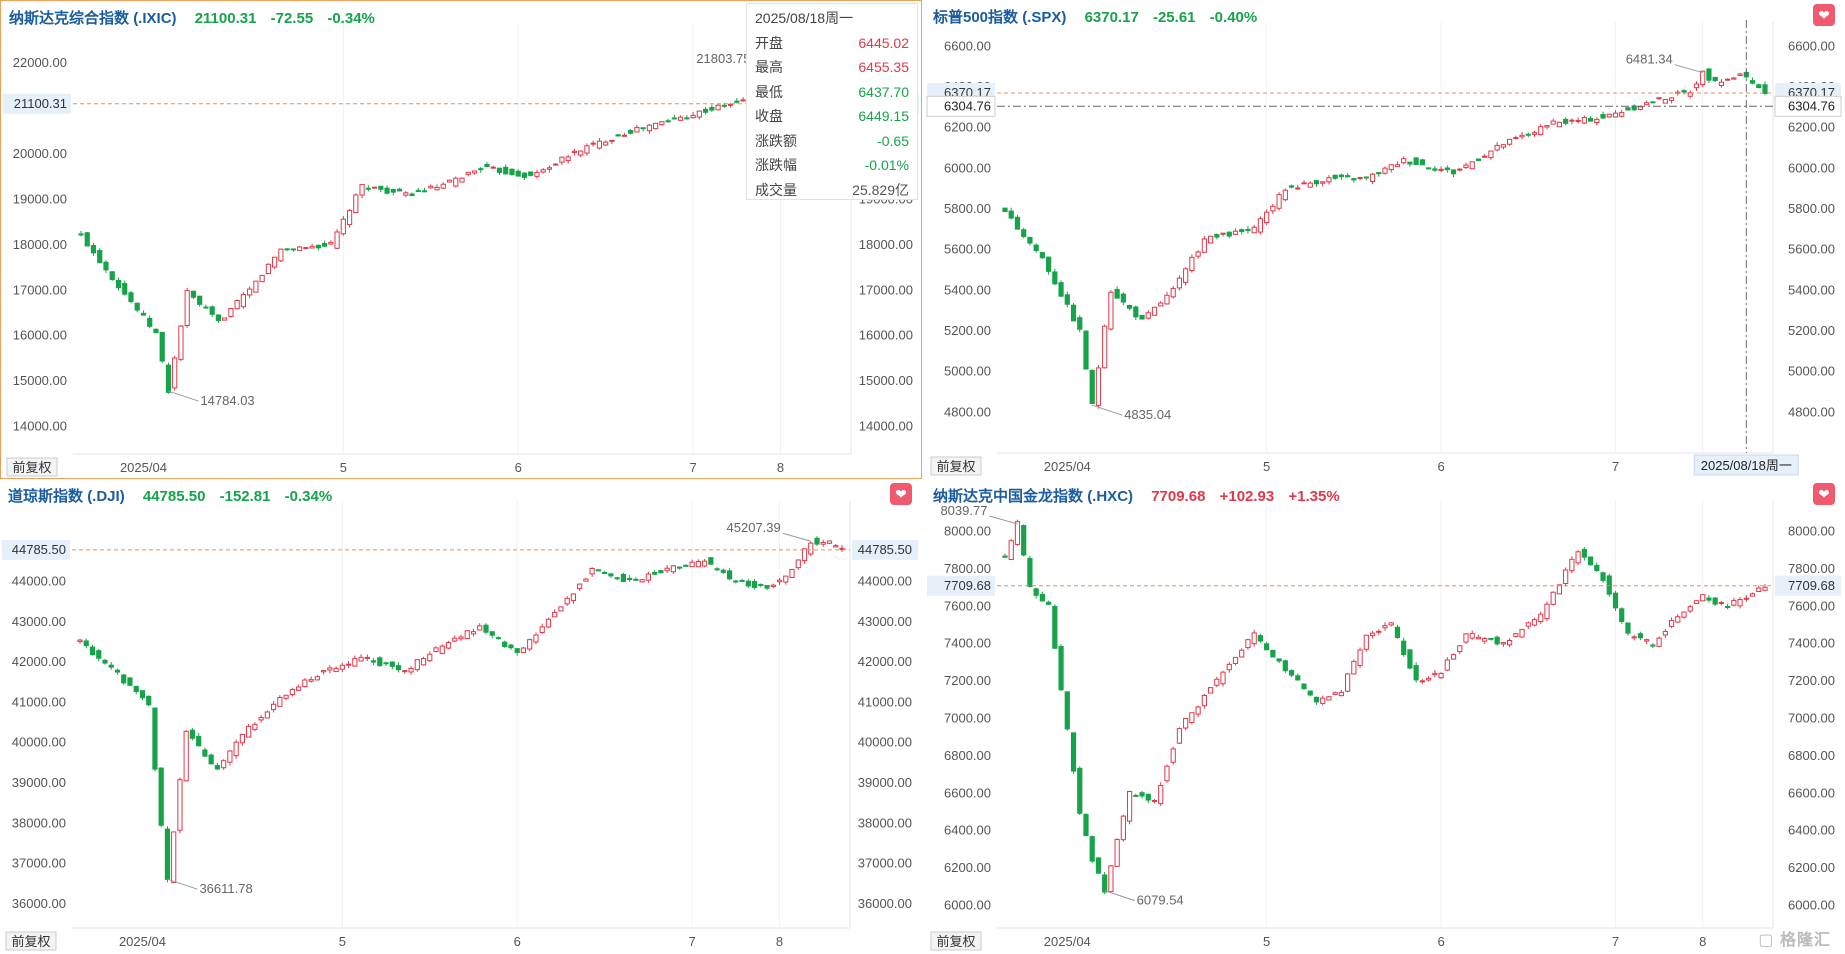 This screenshot has height=954, width=1845. Describe the element at coordinates (1440, 466) in the screenshot. I see `x-tick-label: 6` at that location.